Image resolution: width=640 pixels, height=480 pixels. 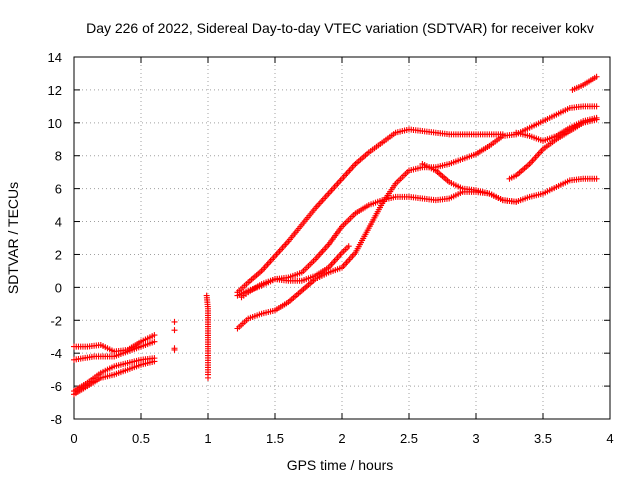 I want to click on x-tick-label: 0, so click(x=73, y=438).